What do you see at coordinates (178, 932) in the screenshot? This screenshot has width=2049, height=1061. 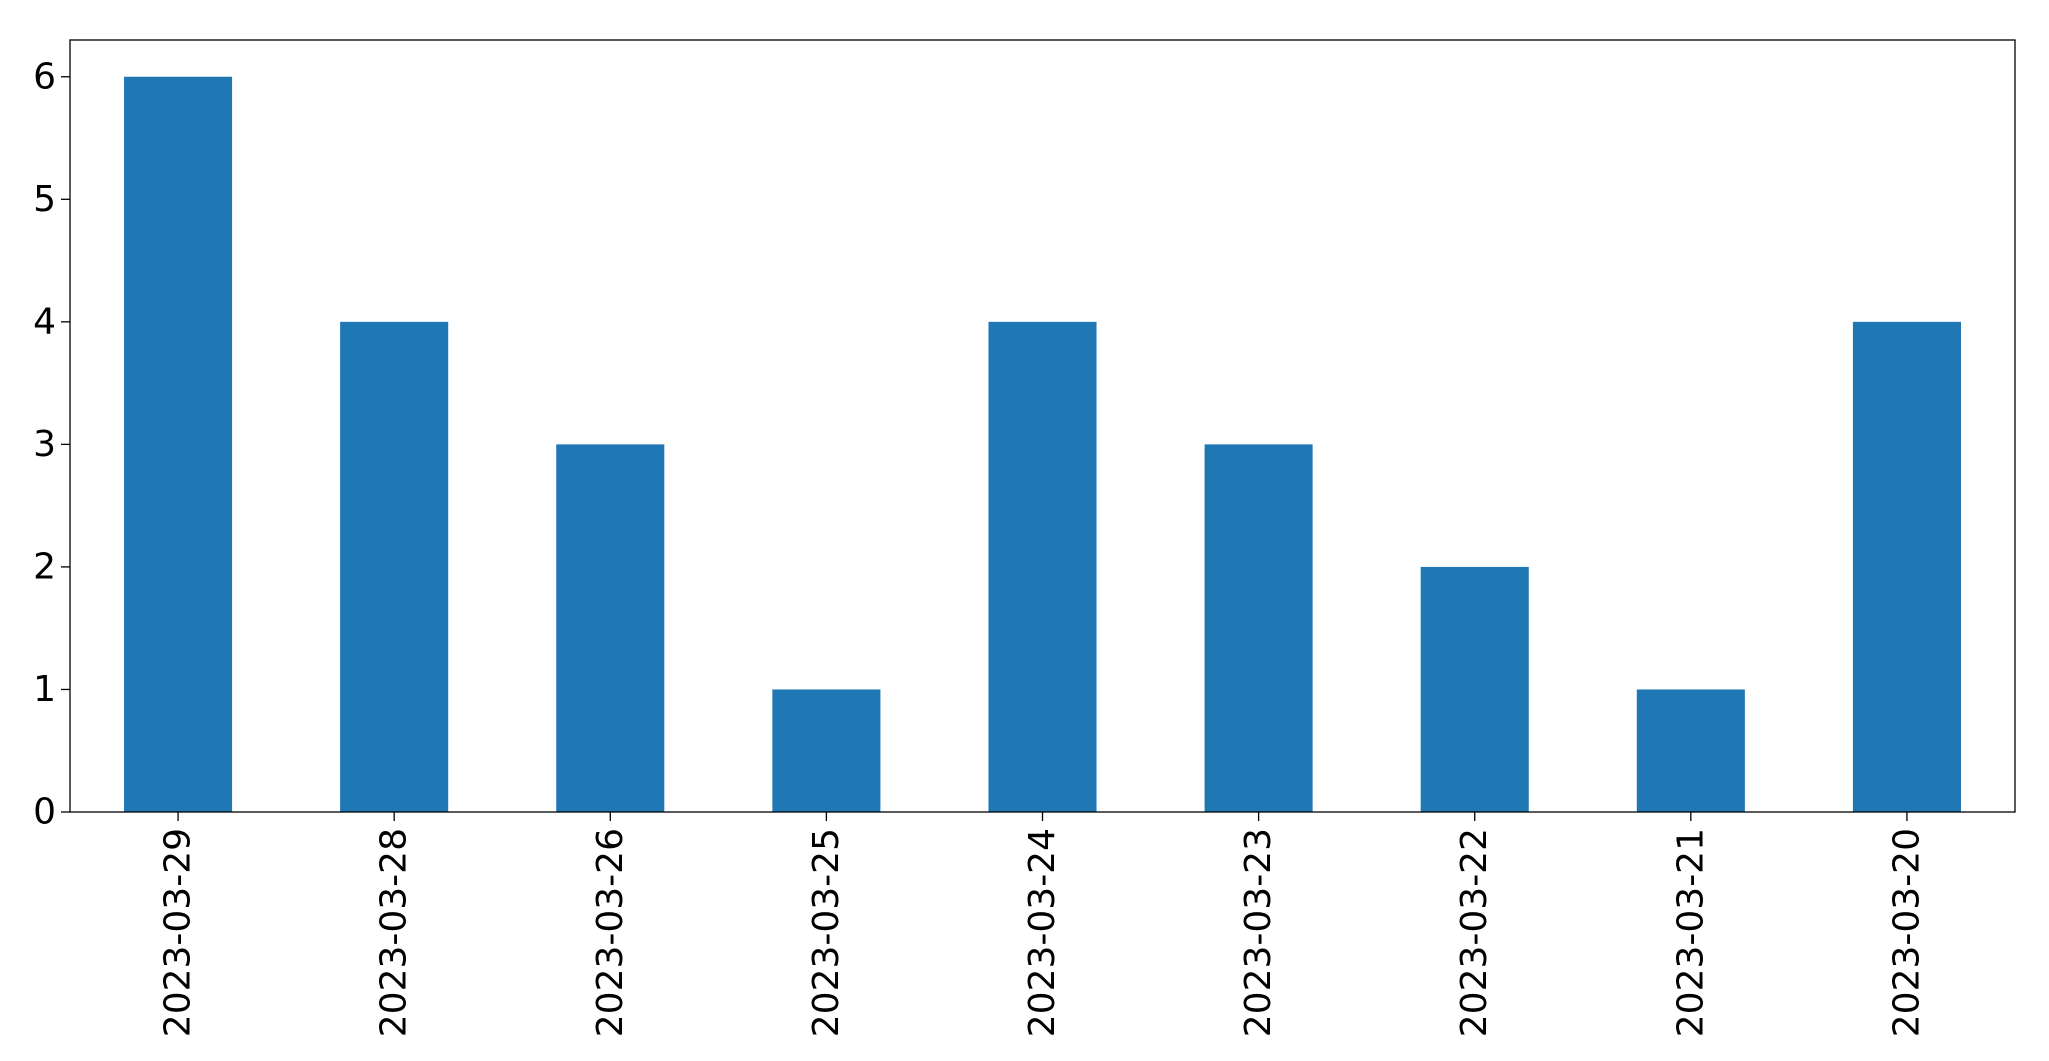 I see `x-tick-label: 2023-03-29` at bounding box center [178, 932].